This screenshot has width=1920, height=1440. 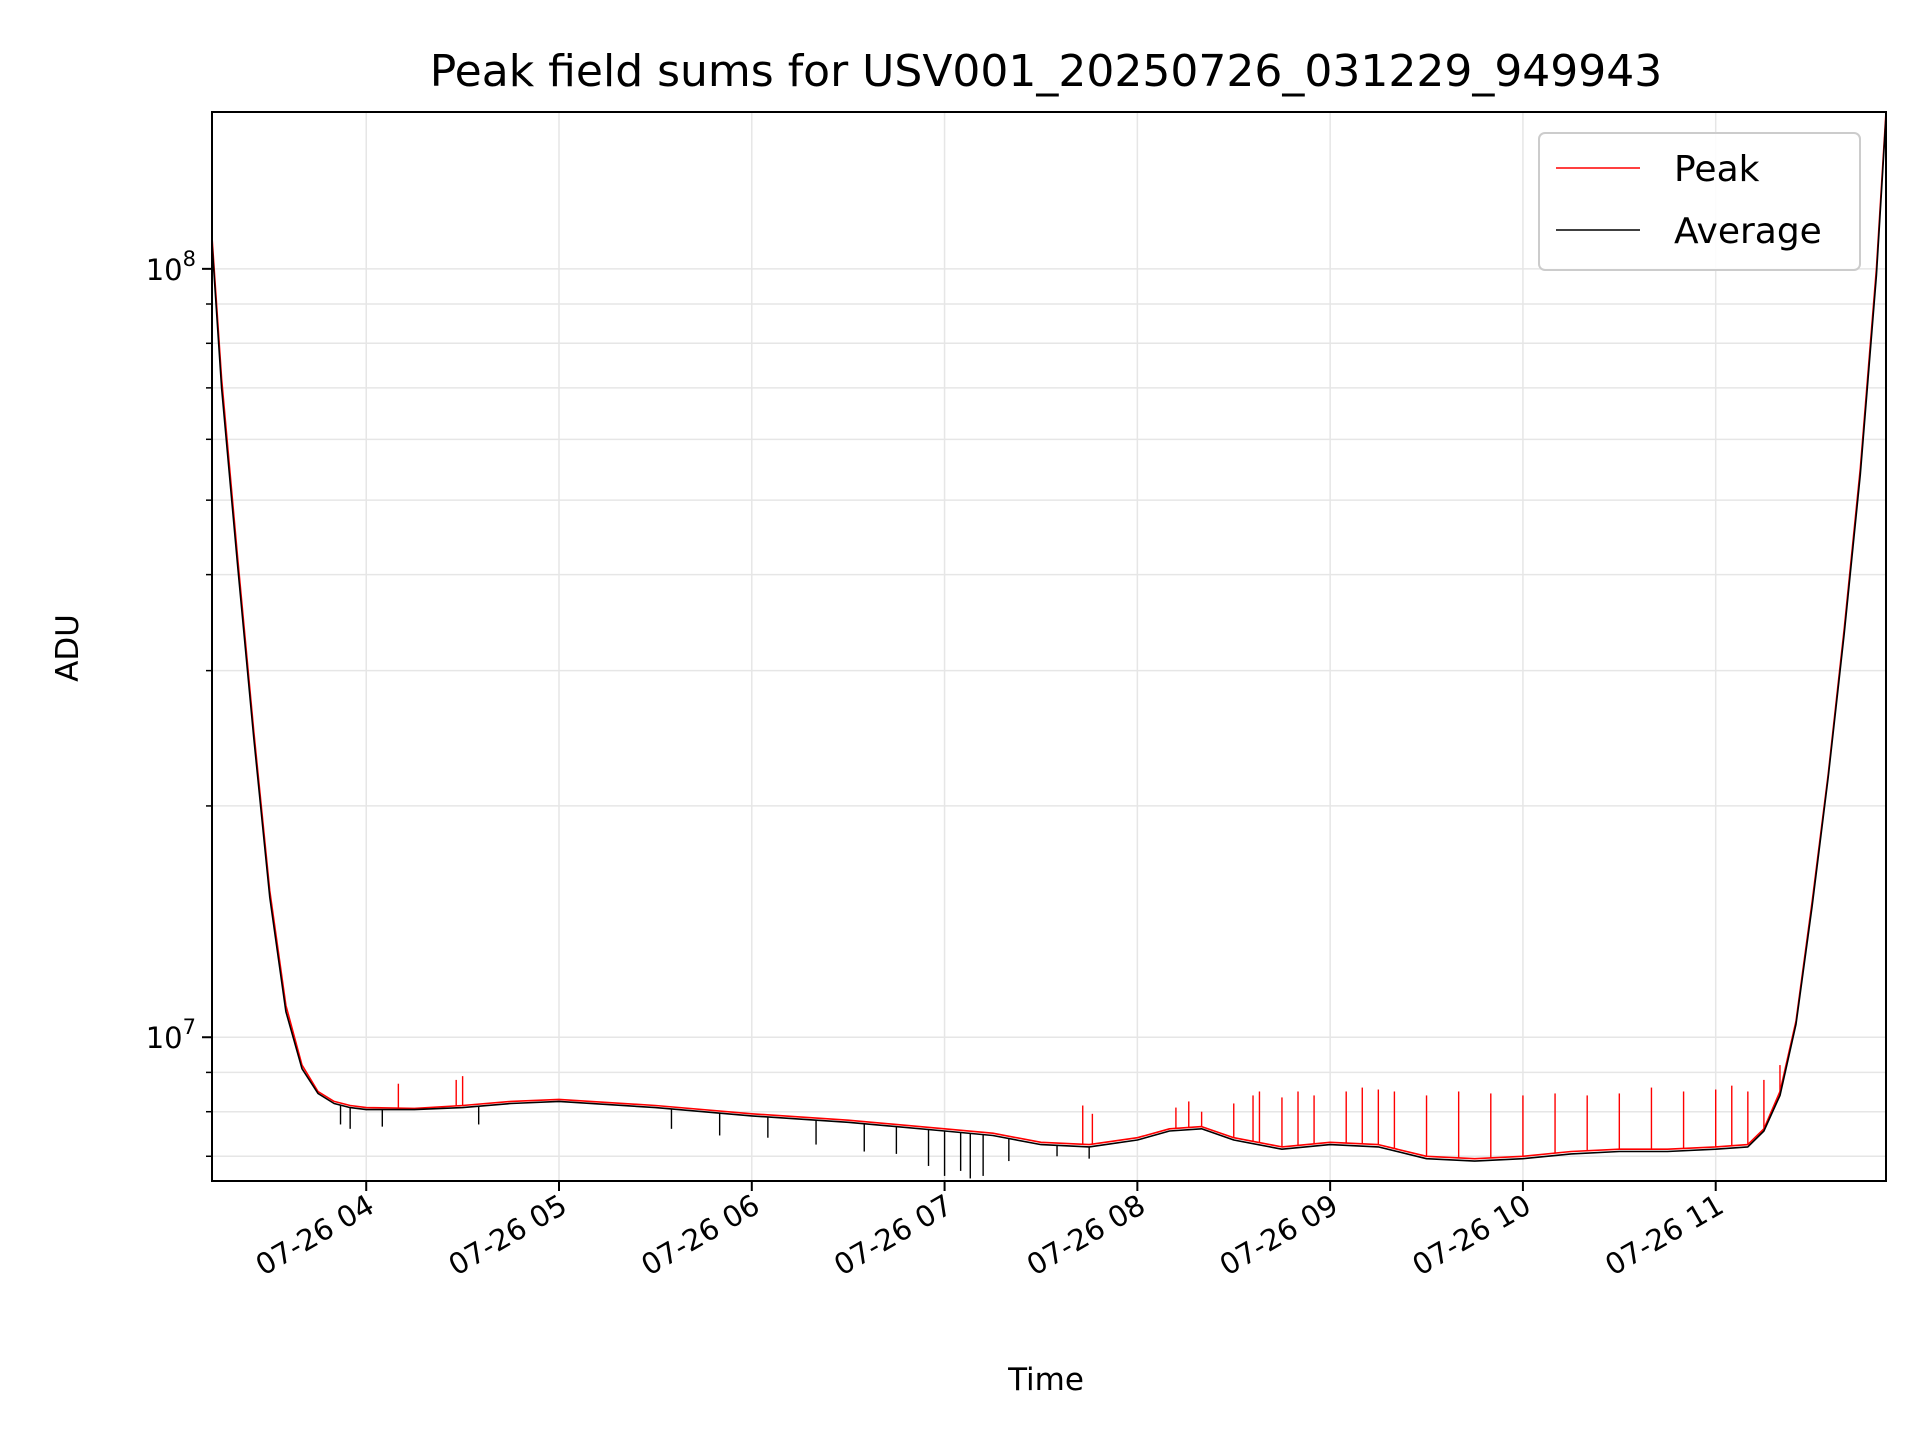 What do you see at coordinates (179, 702) in the screenshot?
I see `y-axis: 10⁷ 10⁸` at bounding box center [179, 702].